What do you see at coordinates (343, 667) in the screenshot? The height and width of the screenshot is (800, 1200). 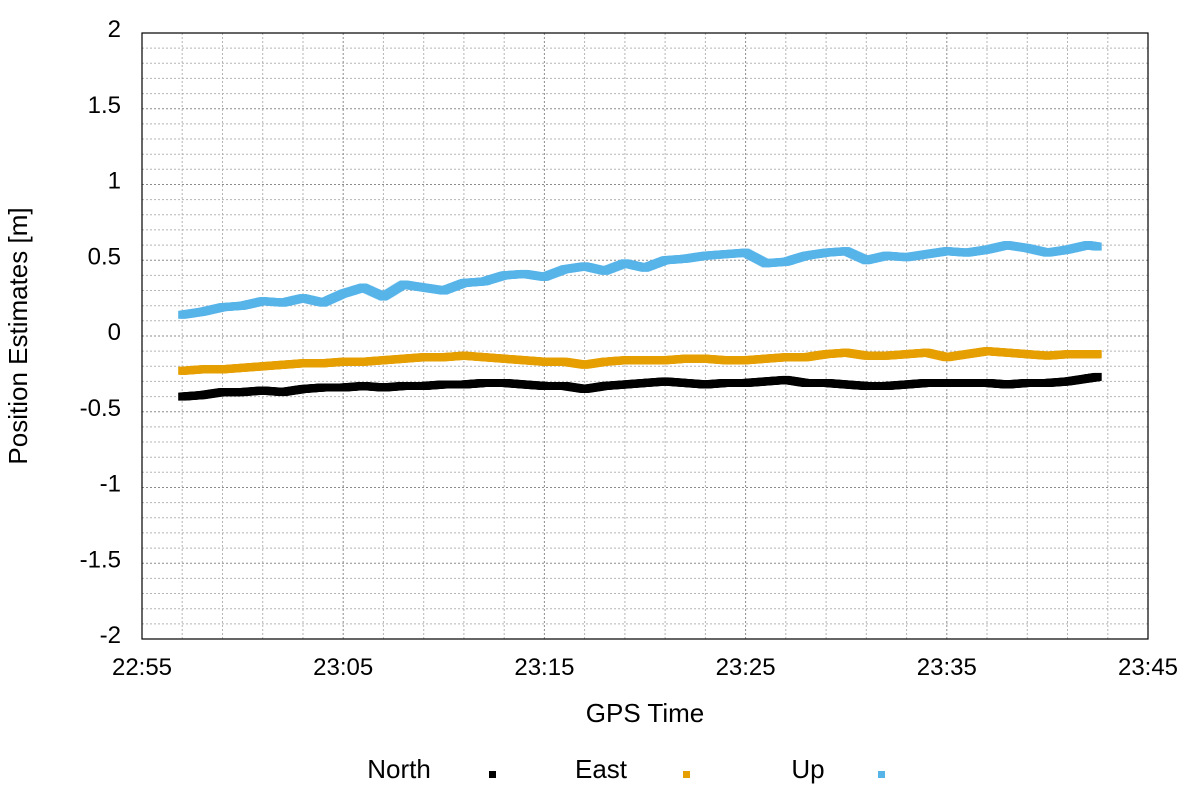 I see `x-tick-label: 23:05` at bounding box center [343, 667].